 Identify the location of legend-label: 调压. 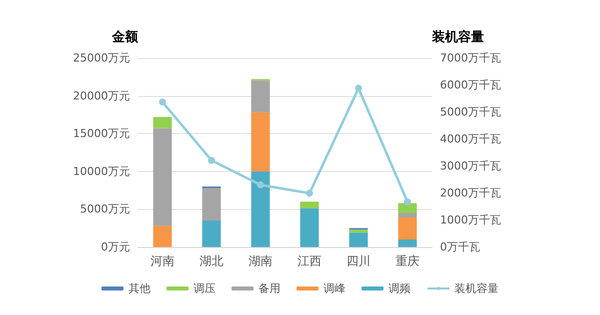
(205, 288).